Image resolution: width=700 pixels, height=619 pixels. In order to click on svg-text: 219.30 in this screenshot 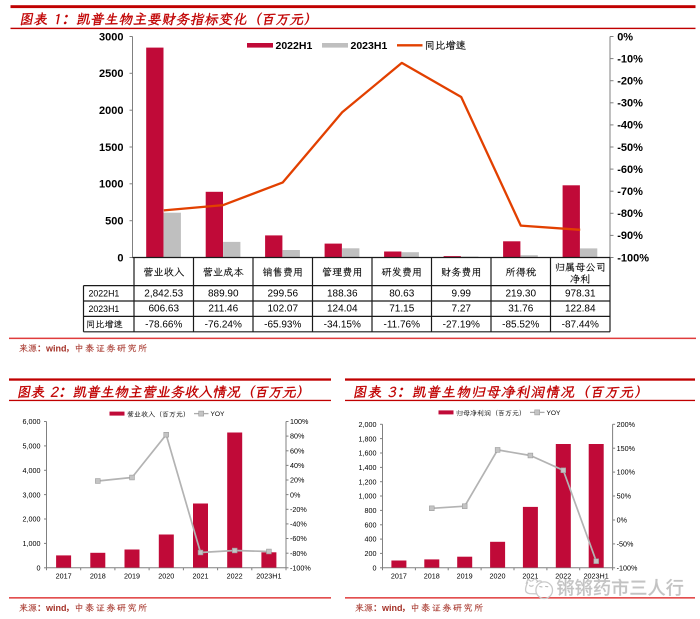, I will do `click(520, 293)`.